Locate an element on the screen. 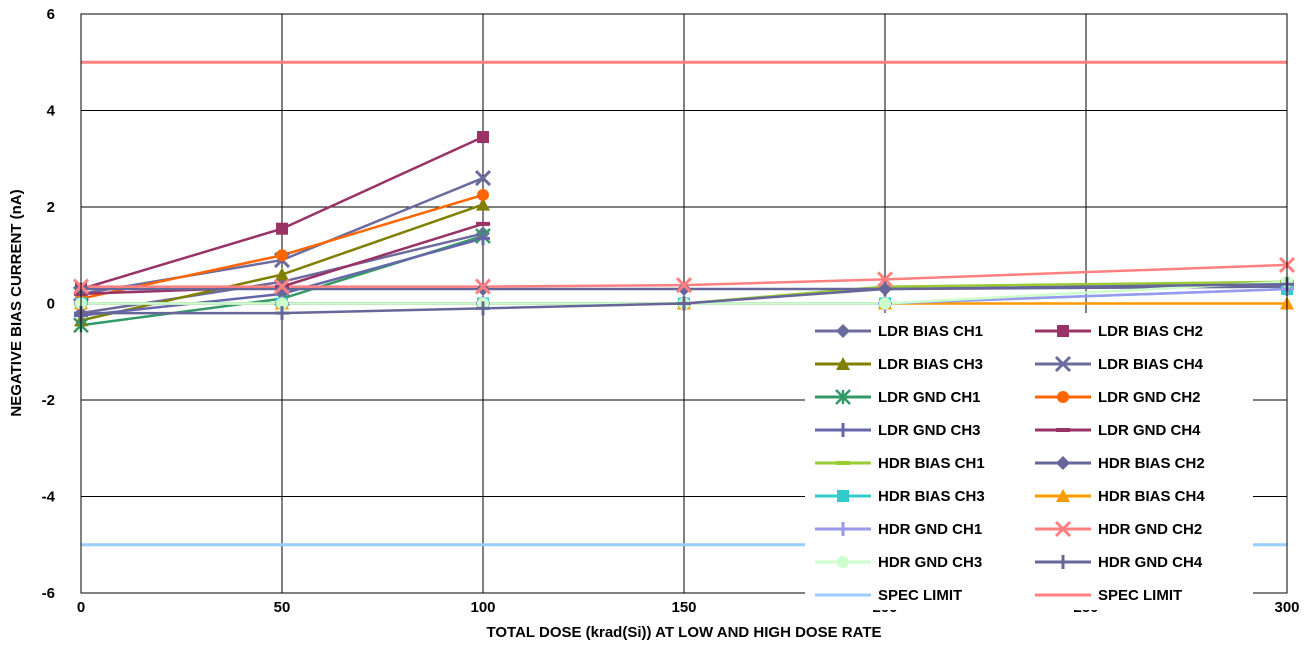 This screenshot has height=645, width=1312. legend-item: SPEC LIMIT is located at coordinates (915, 595).